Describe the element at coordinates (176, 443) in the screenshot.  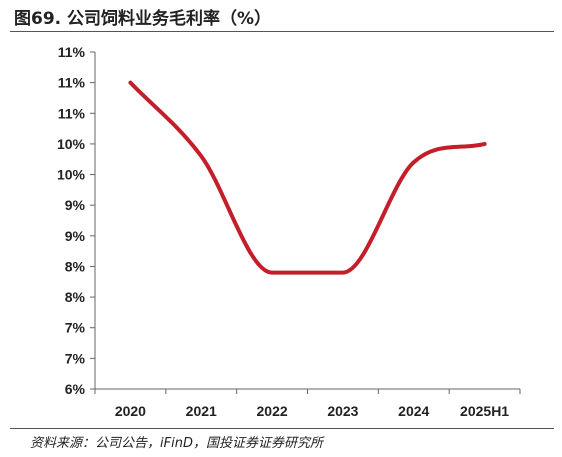
I see `source-note: 资料来源：公司公告，iFinD，国投证券证券研究所` at that location.